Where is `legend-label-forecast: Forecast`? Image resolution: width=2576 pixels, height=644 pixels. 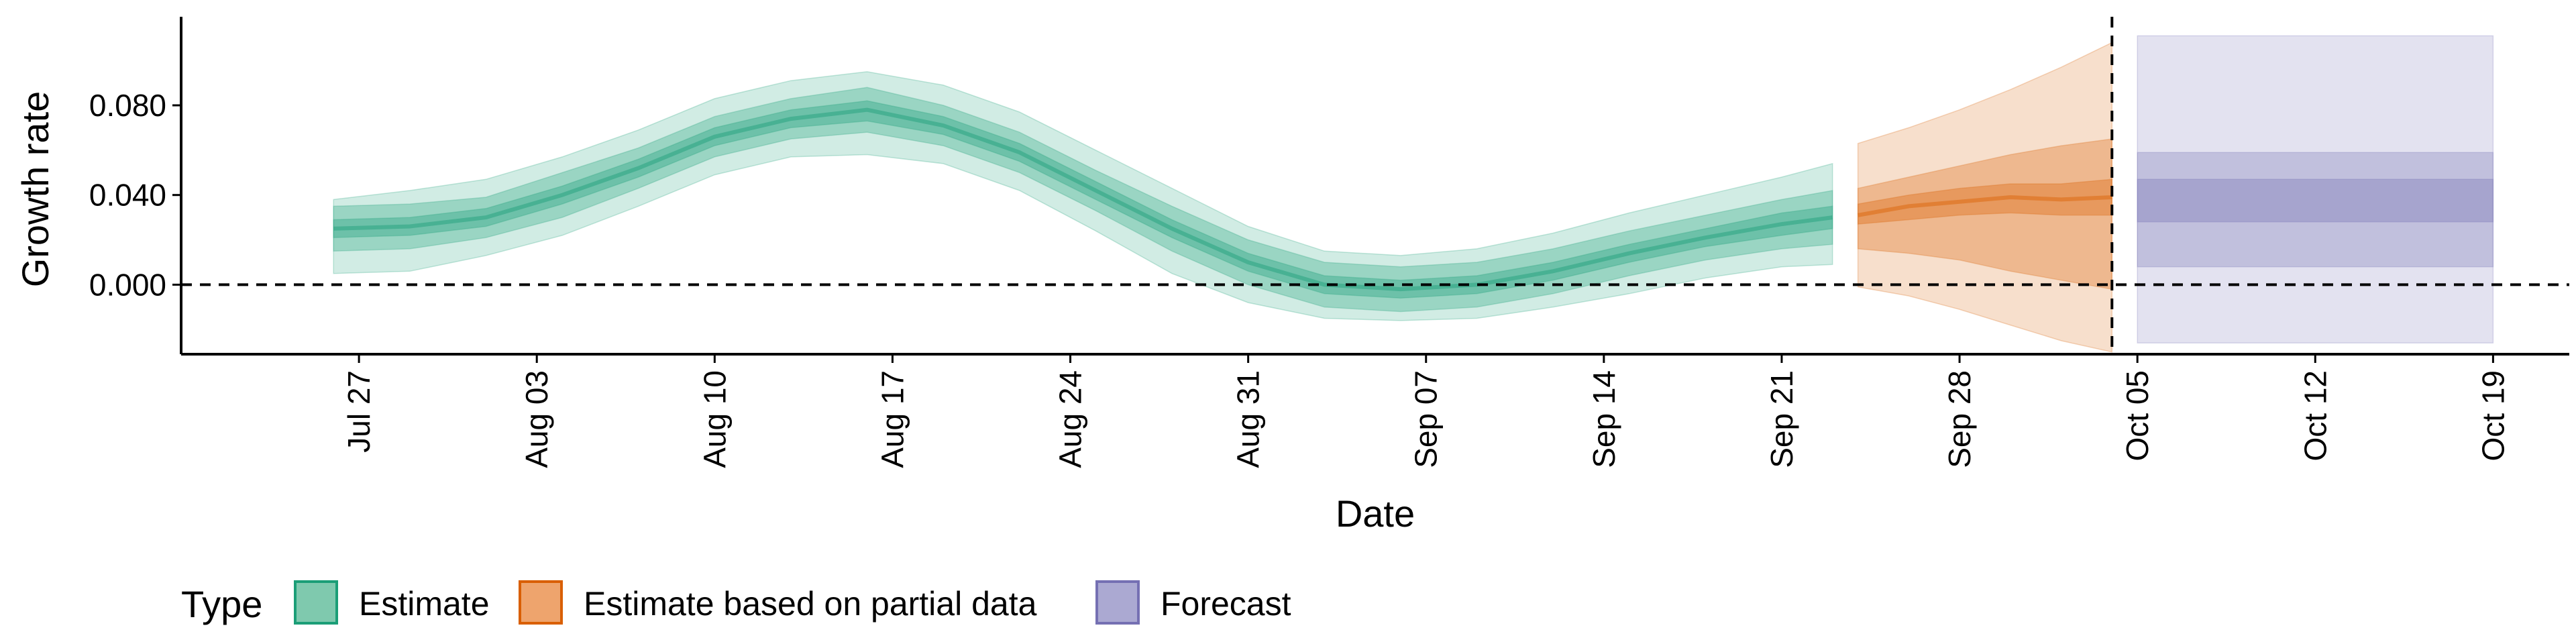
legend-label-forecast: Forecast is located at coordinates (1226, 604).